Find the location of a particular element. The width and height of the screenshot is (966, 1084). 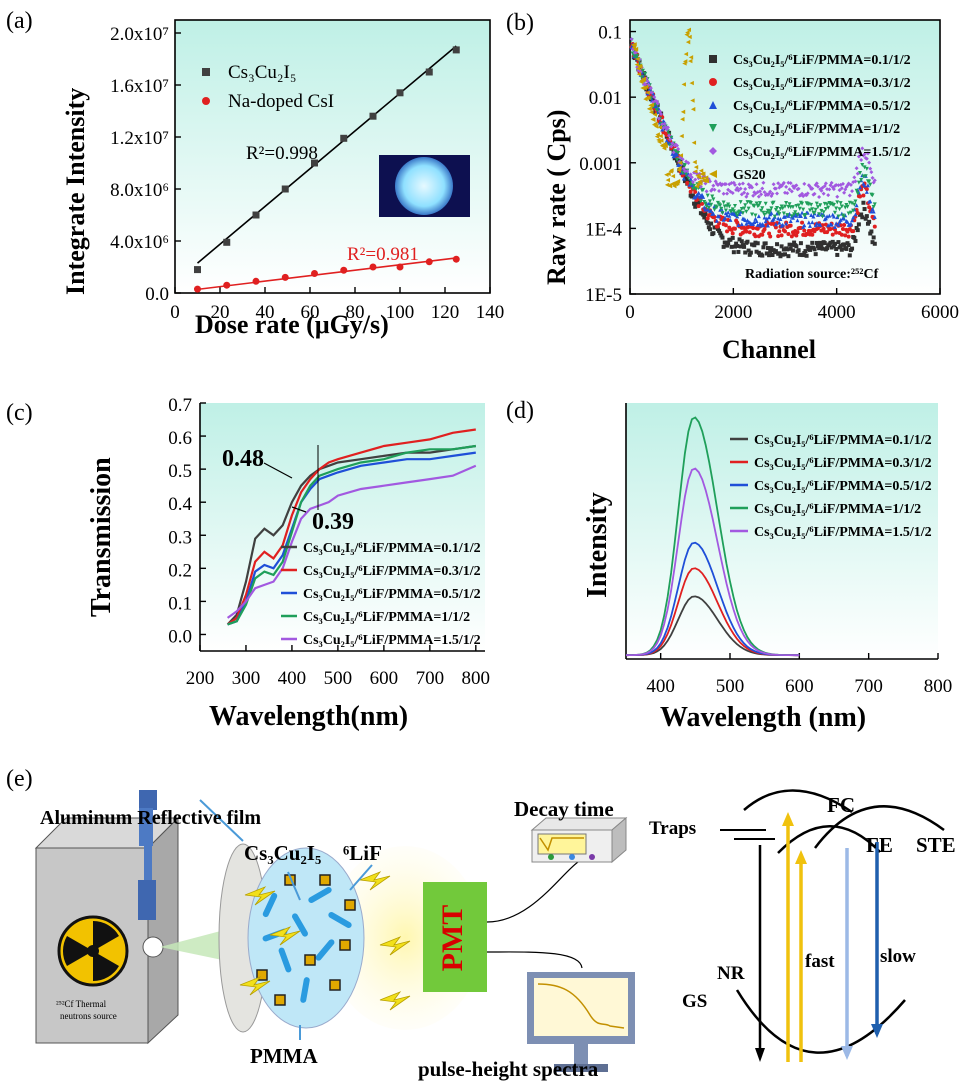

chart-a-ytick-label: 1.6x10⁷ is located at coordinates (139, 86).